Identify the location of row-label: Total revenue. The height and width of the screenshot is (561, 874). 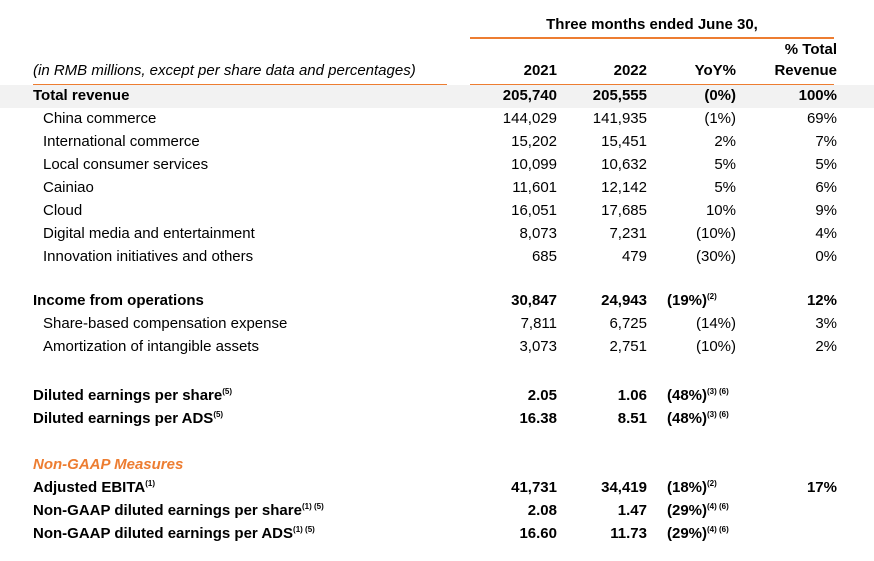
(81, 95).